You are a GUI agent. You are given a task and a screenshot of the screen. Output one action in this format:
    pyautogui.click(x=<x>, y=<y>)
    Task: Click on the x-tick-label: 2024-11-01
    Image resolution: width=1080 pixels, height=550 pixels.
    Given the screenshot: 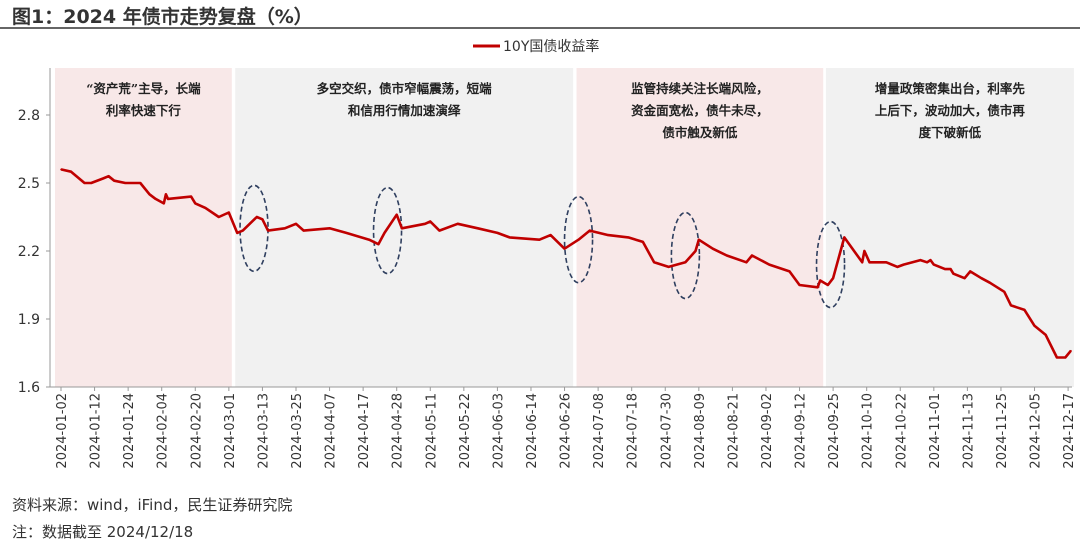 What is the action you would take?
    pyautogui.click(x=935, y=431)
    